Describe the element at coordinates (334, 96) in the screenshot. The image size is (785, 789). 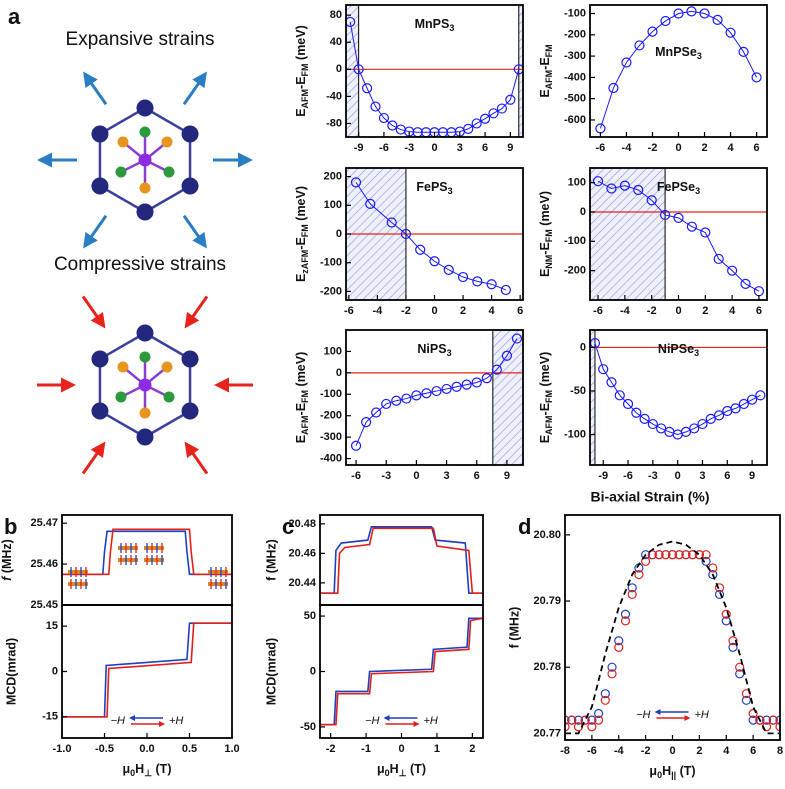
I see `y-tick-label: -40` at that location.